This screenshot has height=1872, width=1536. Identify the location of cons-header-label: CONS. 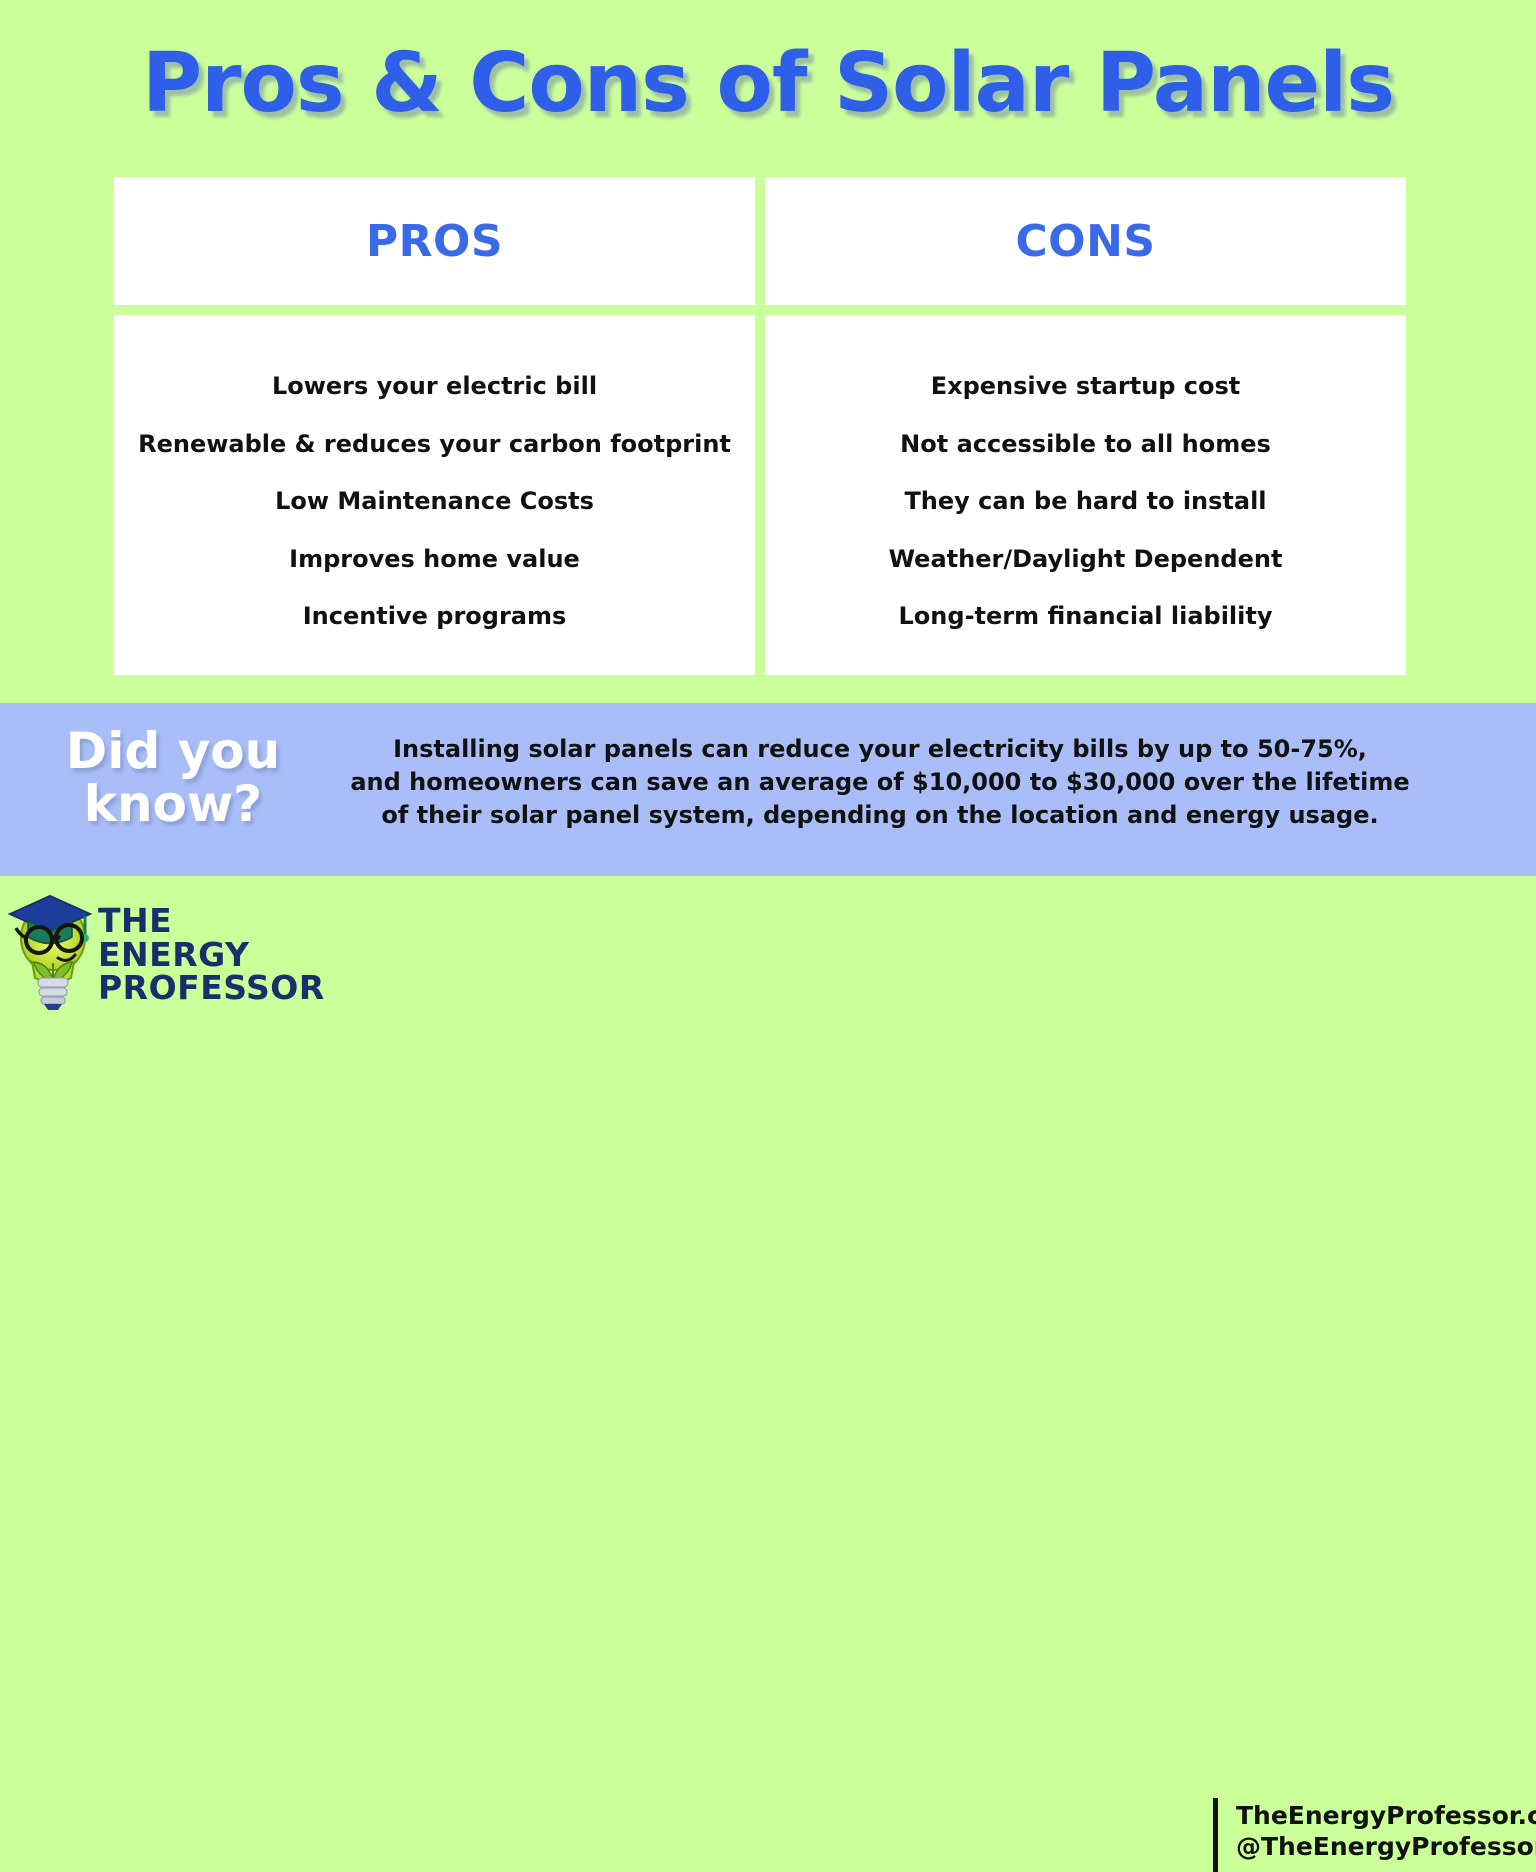
(1085, 241).